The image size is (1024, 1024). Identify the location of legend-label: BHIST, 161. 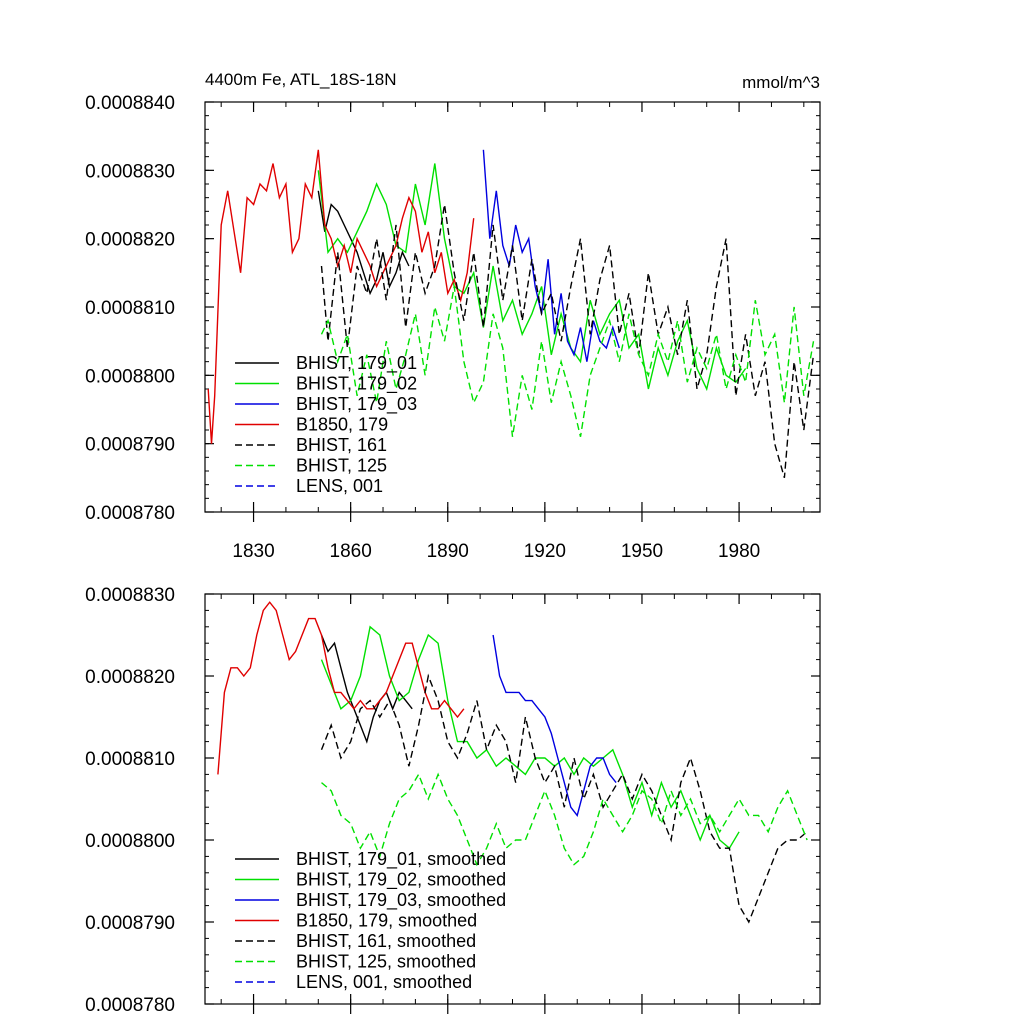
(341, 445).